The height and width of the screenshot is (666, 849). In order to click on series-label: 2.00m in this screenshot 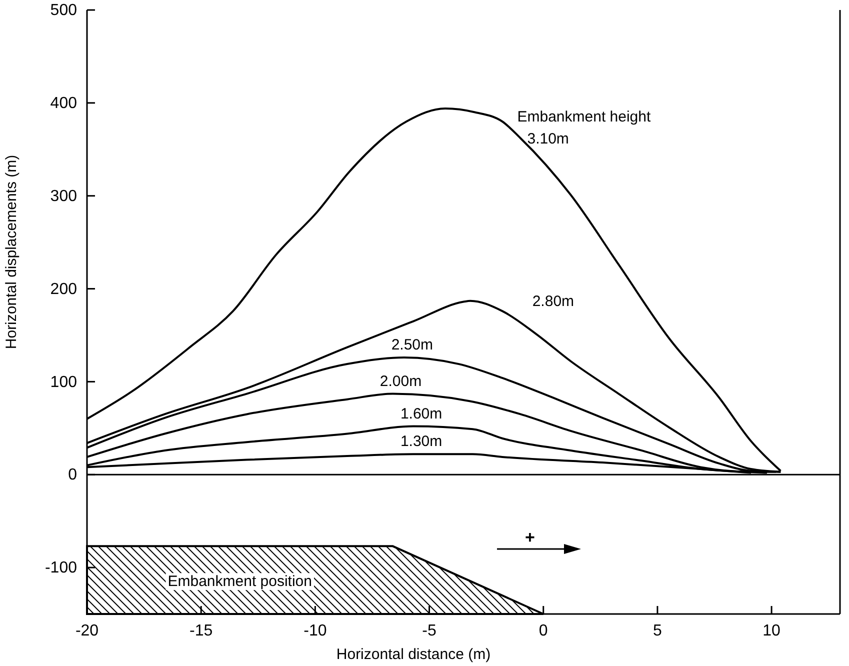, I will do `click(401, 381)`.